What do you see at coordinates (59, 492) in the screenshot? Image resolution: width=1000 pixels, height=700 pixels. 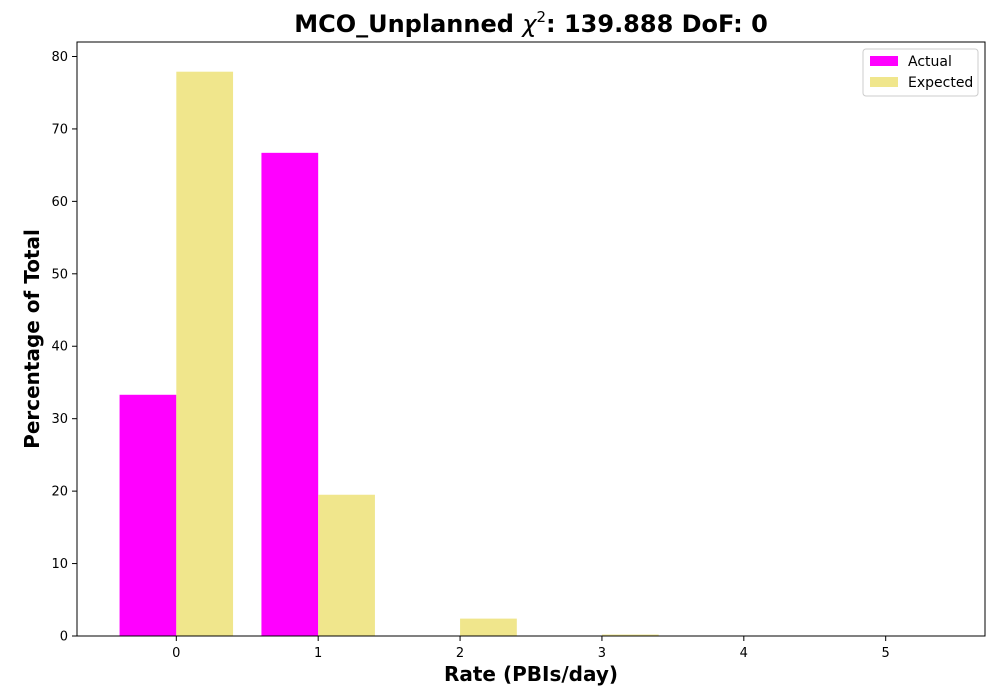 I see `y-tick-label: 20` at bounding box center [59, 492].